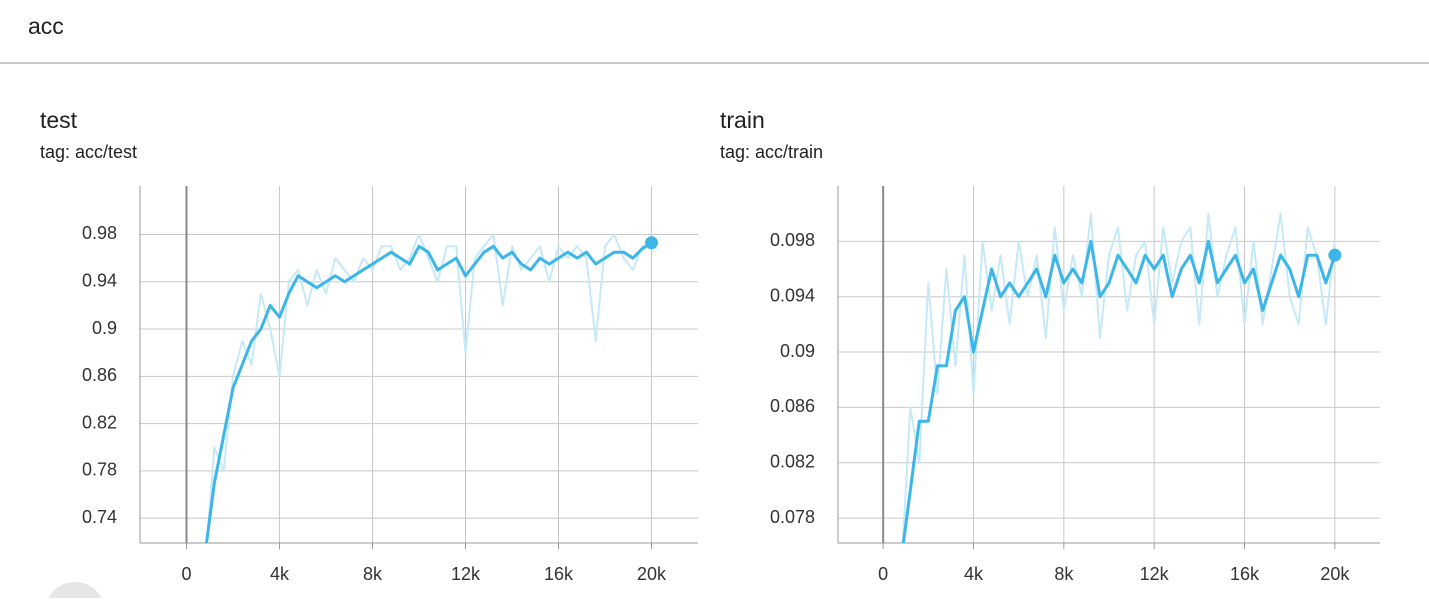 This screenshot has height=603, width=1429. What do you see at coordinates (792, 295) in the screenshot?
I see `y-tick-label: 0.094` at bounding box center [792, 295].